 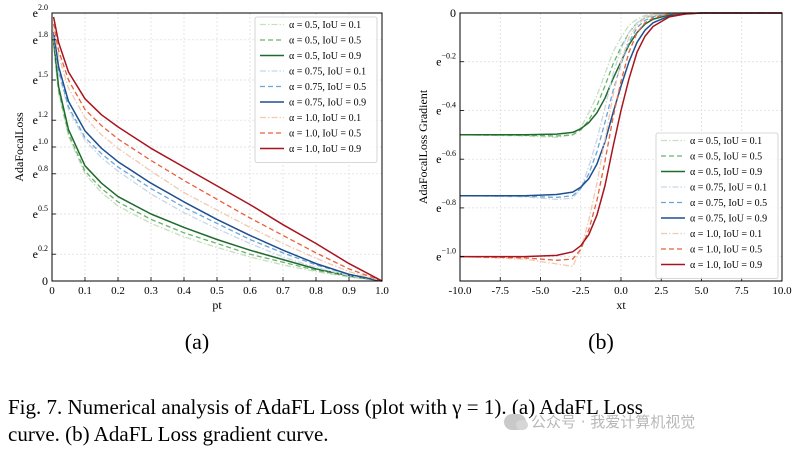 I want to click on x-tick-label: 0.9, so click(x=349, y=291).